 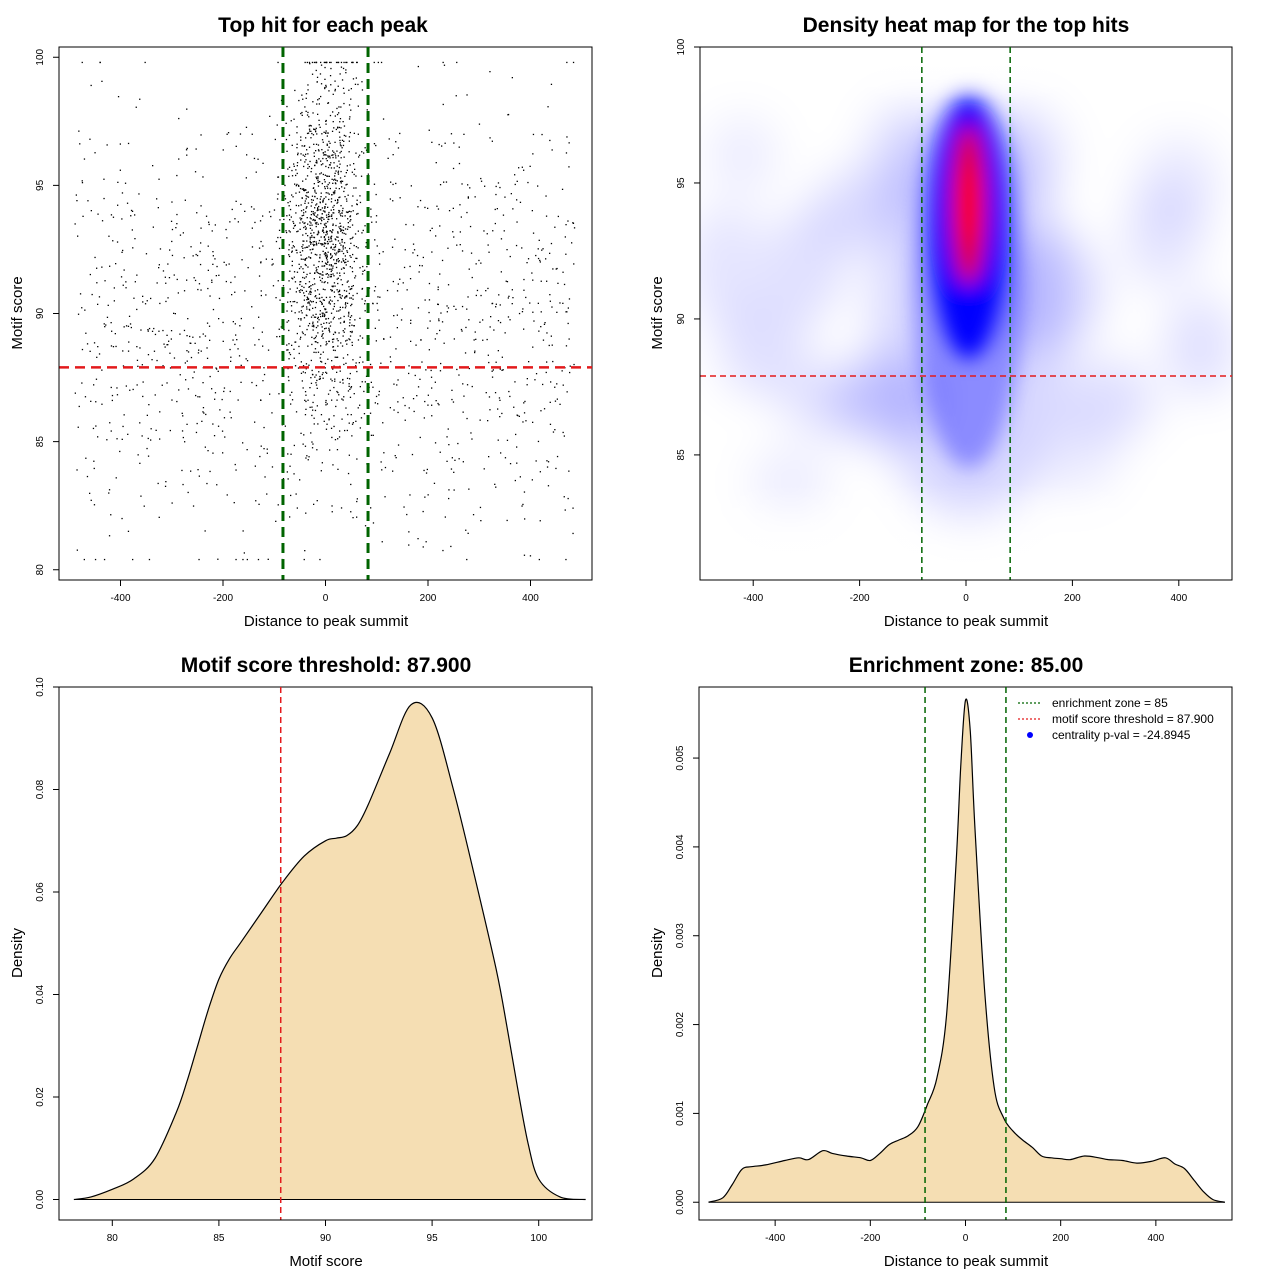 What do you see at coordinates (966, 25) in the screenshot?
I see `heatmap-title: Density heat map for the top hits` at bounding box center [966, 25].